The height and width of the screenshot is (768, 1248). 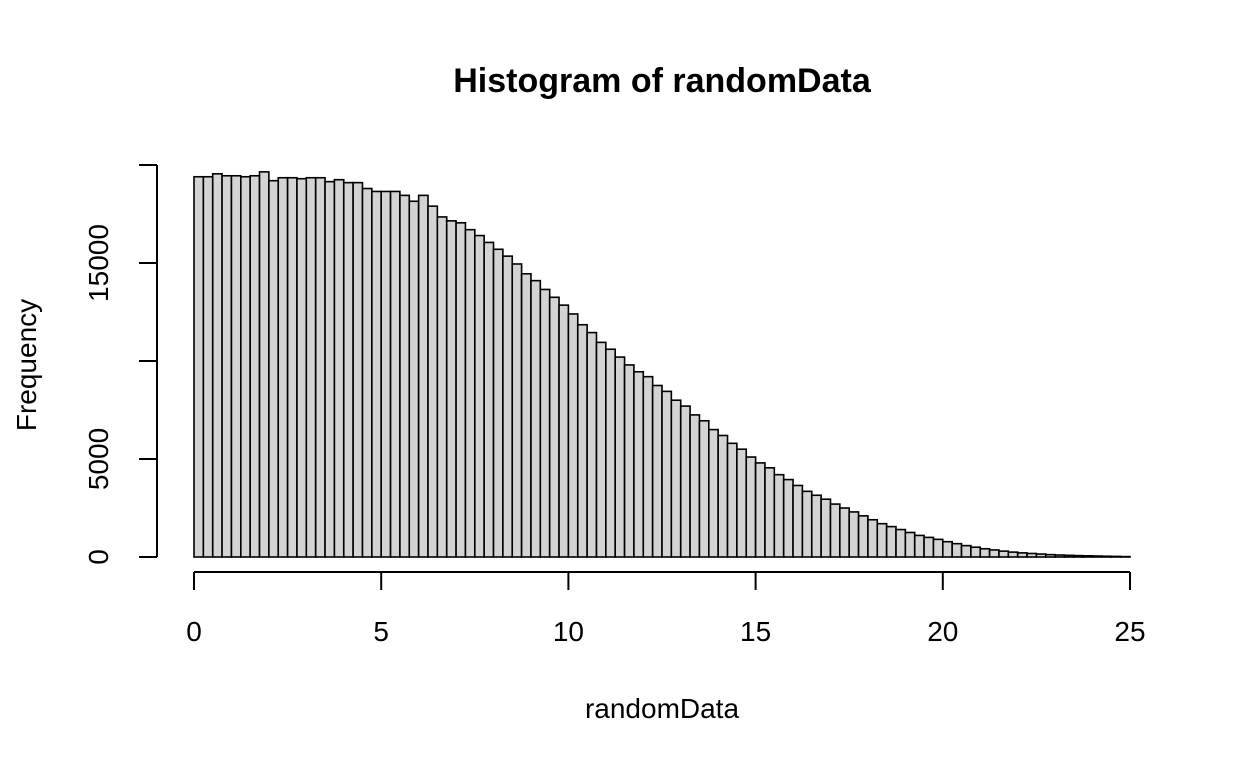 I want to click on x-tick-label: 10, so click(x=568, y=631).